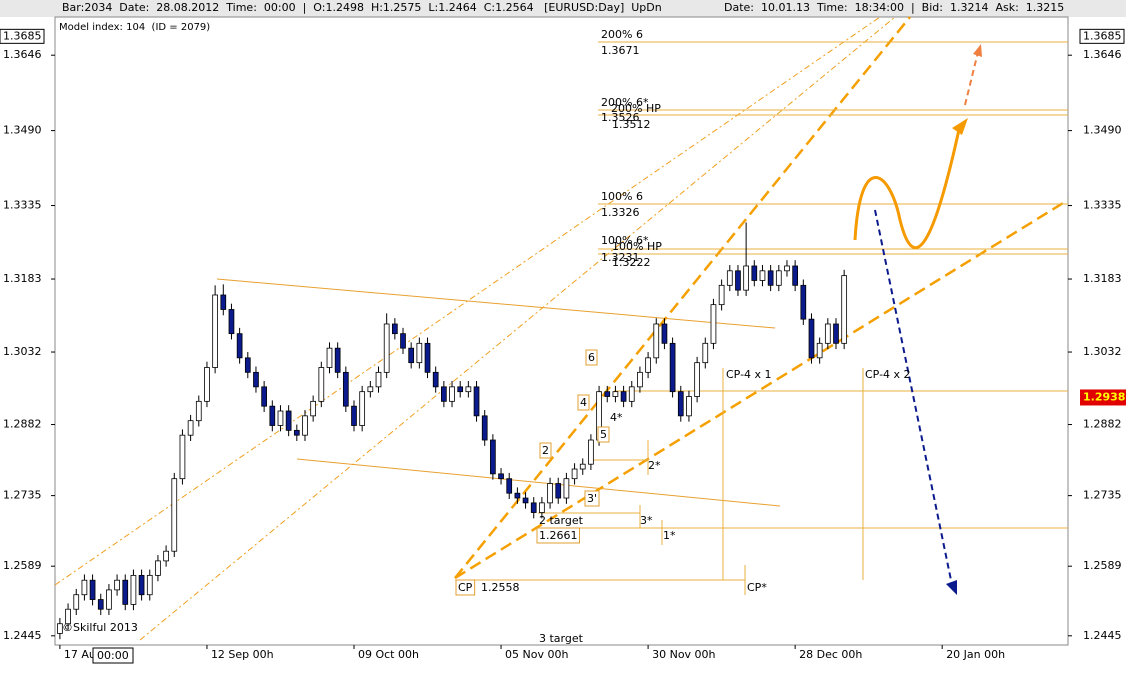 Image resolution: width=1126 pixels, height=674 pixels. What do you see at coordinates (669, 535) in the screenshot?
I see `annotation: 1*` at bounding box center [669, 535].